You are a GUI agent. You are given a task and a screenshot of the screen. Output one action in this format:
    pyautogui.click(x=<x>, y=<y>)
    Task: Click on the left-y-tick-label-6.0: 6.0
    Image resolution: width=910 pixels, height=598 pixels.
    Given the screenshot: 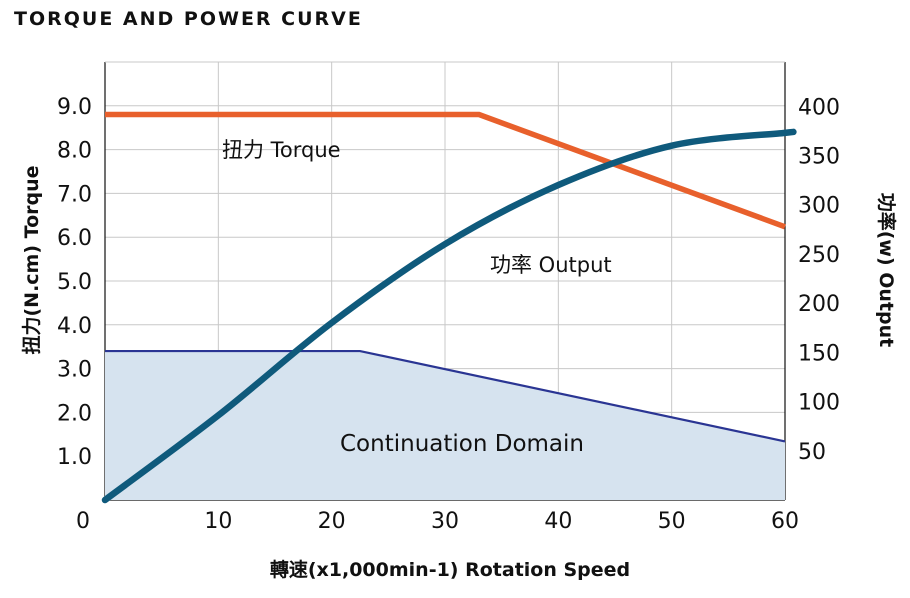 What is the action you would take?
    pyautogui.click(x=74, y=238)
    